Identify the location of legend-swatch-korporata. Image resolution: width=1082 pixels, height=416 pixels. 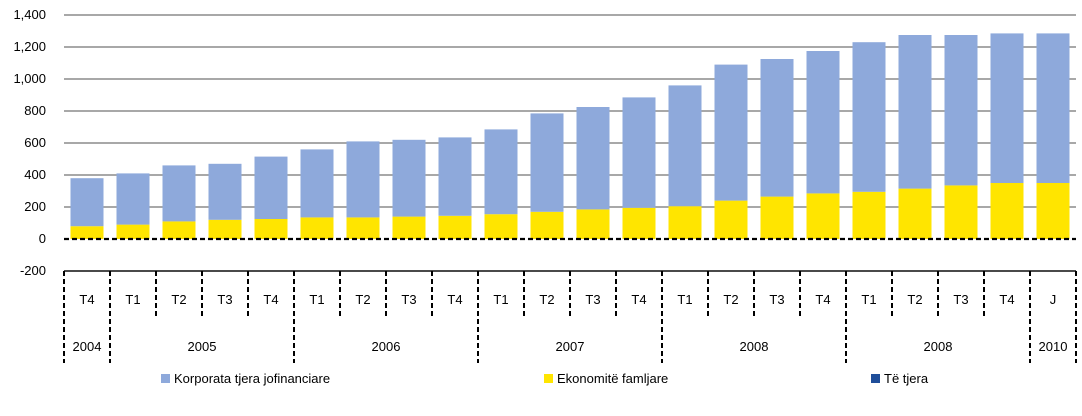
(165, 378).